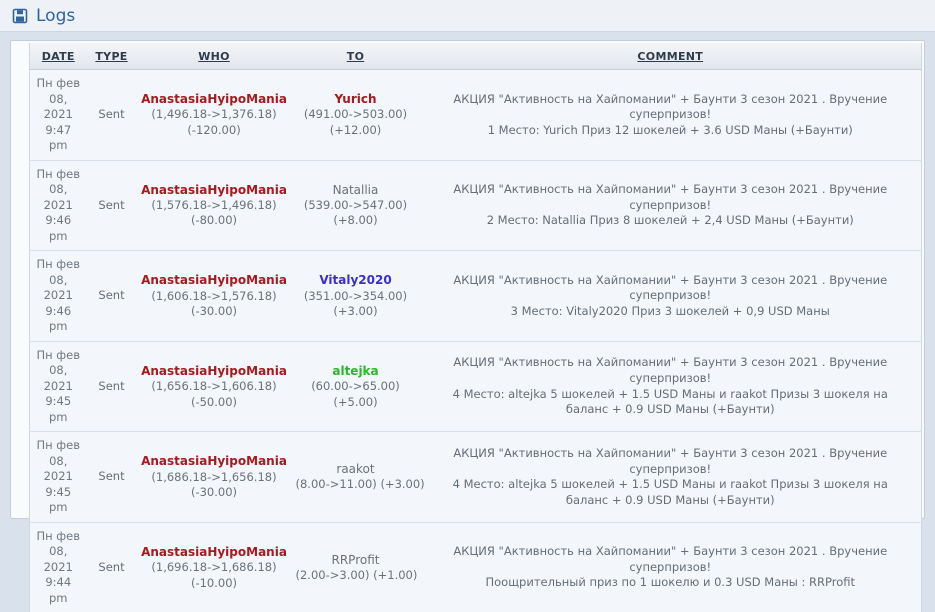 The image size is (935, 612). I want to click on column-header-type: TYPE, so click(111, 56).